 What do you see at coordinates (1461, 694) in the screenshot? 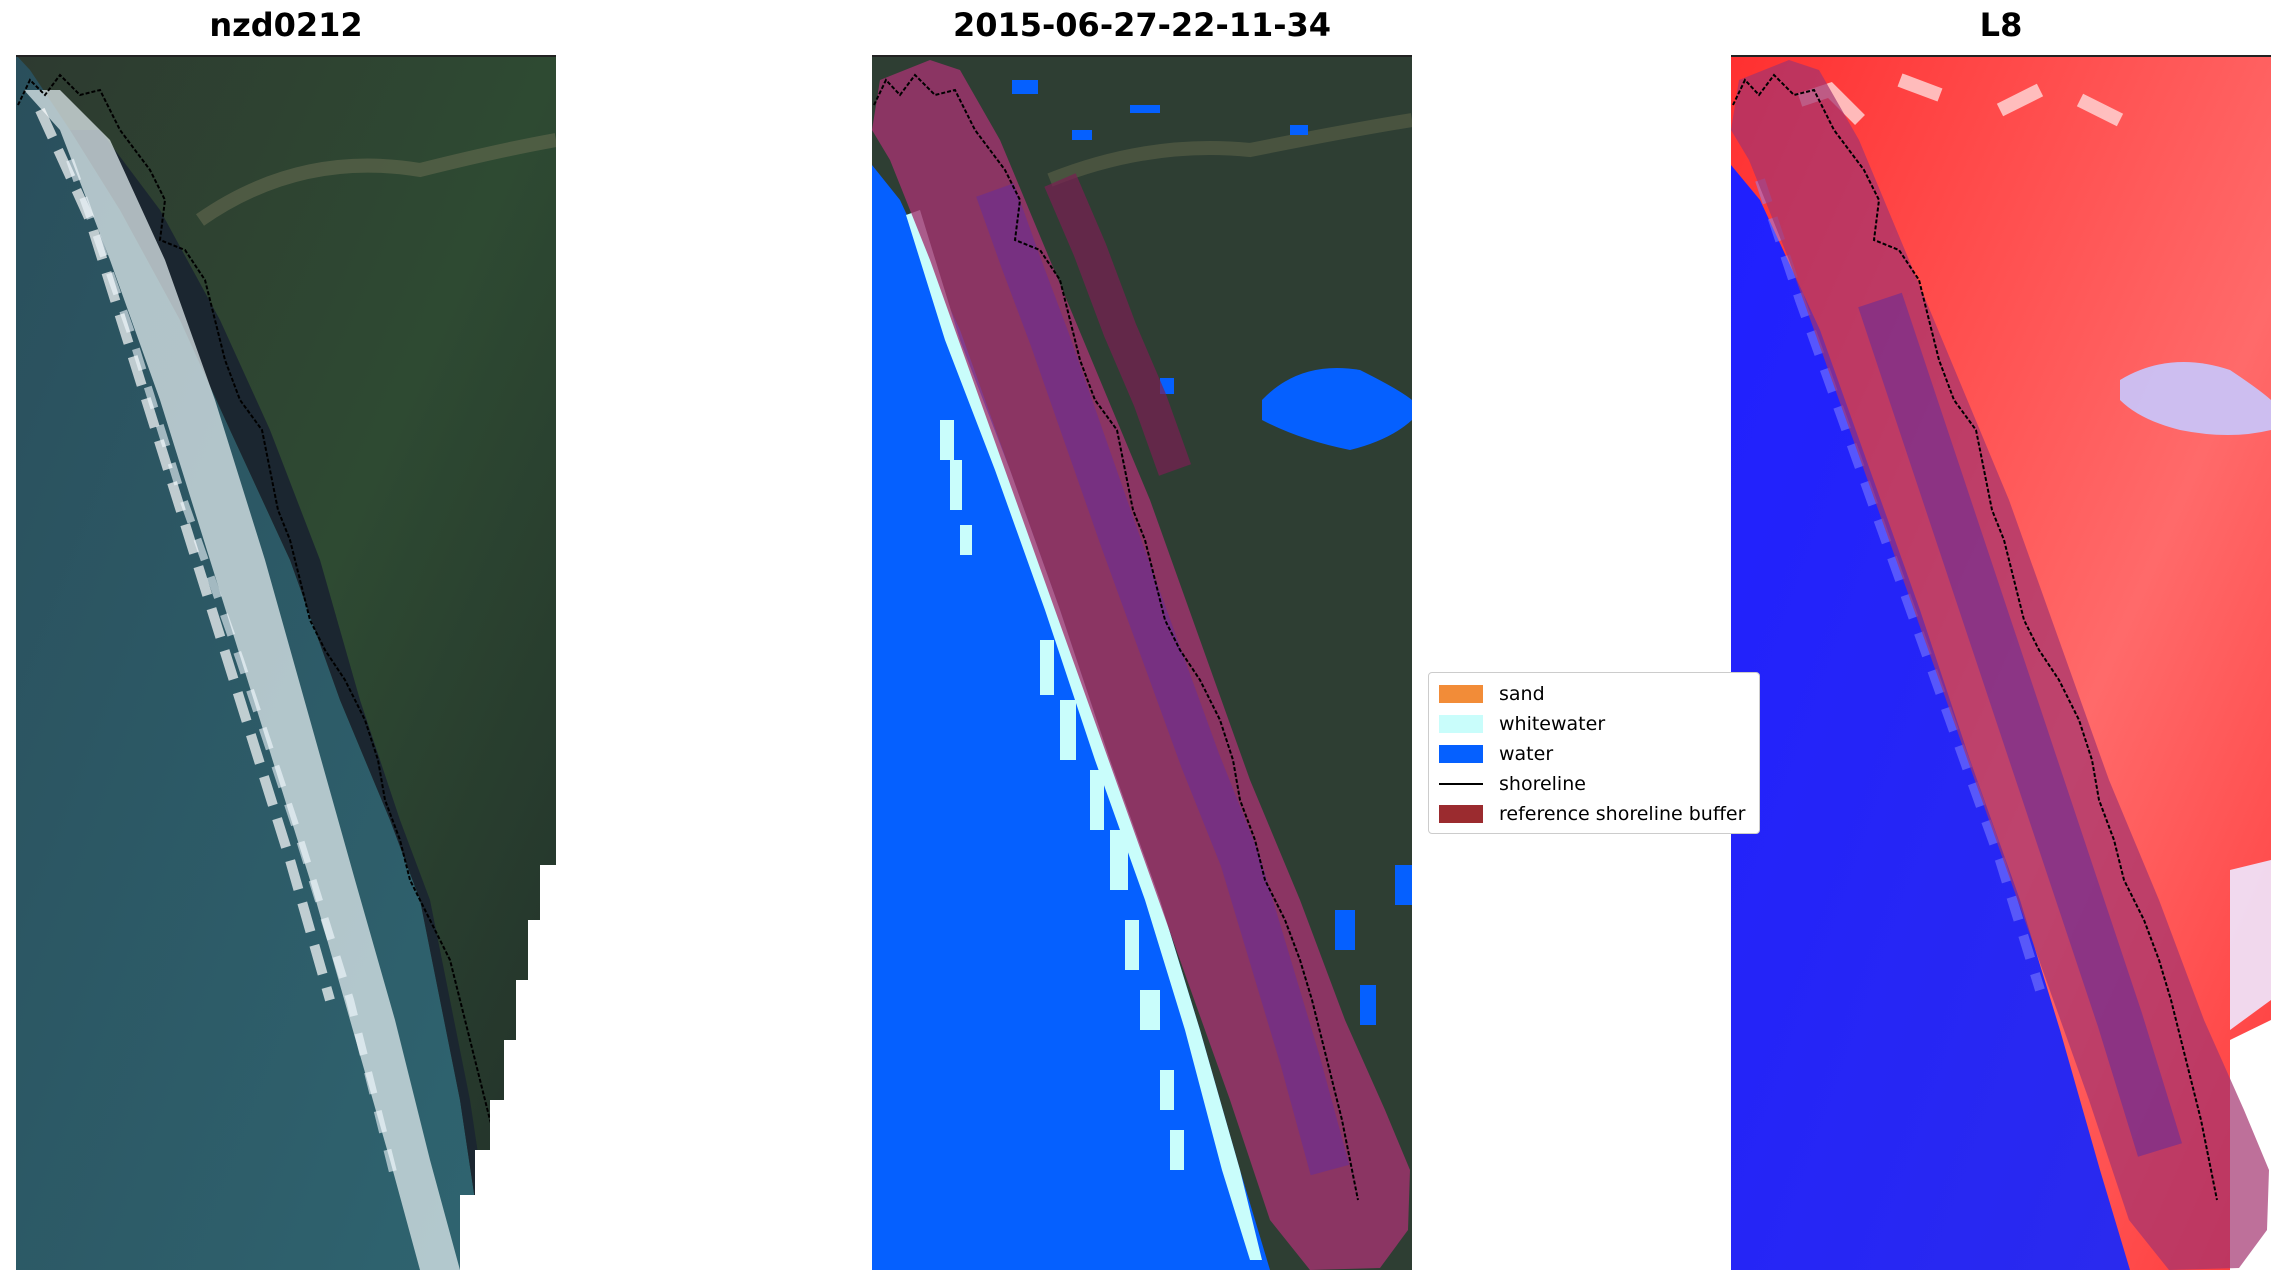
I see `sand-swatch` at bounding box center [1461, 694].